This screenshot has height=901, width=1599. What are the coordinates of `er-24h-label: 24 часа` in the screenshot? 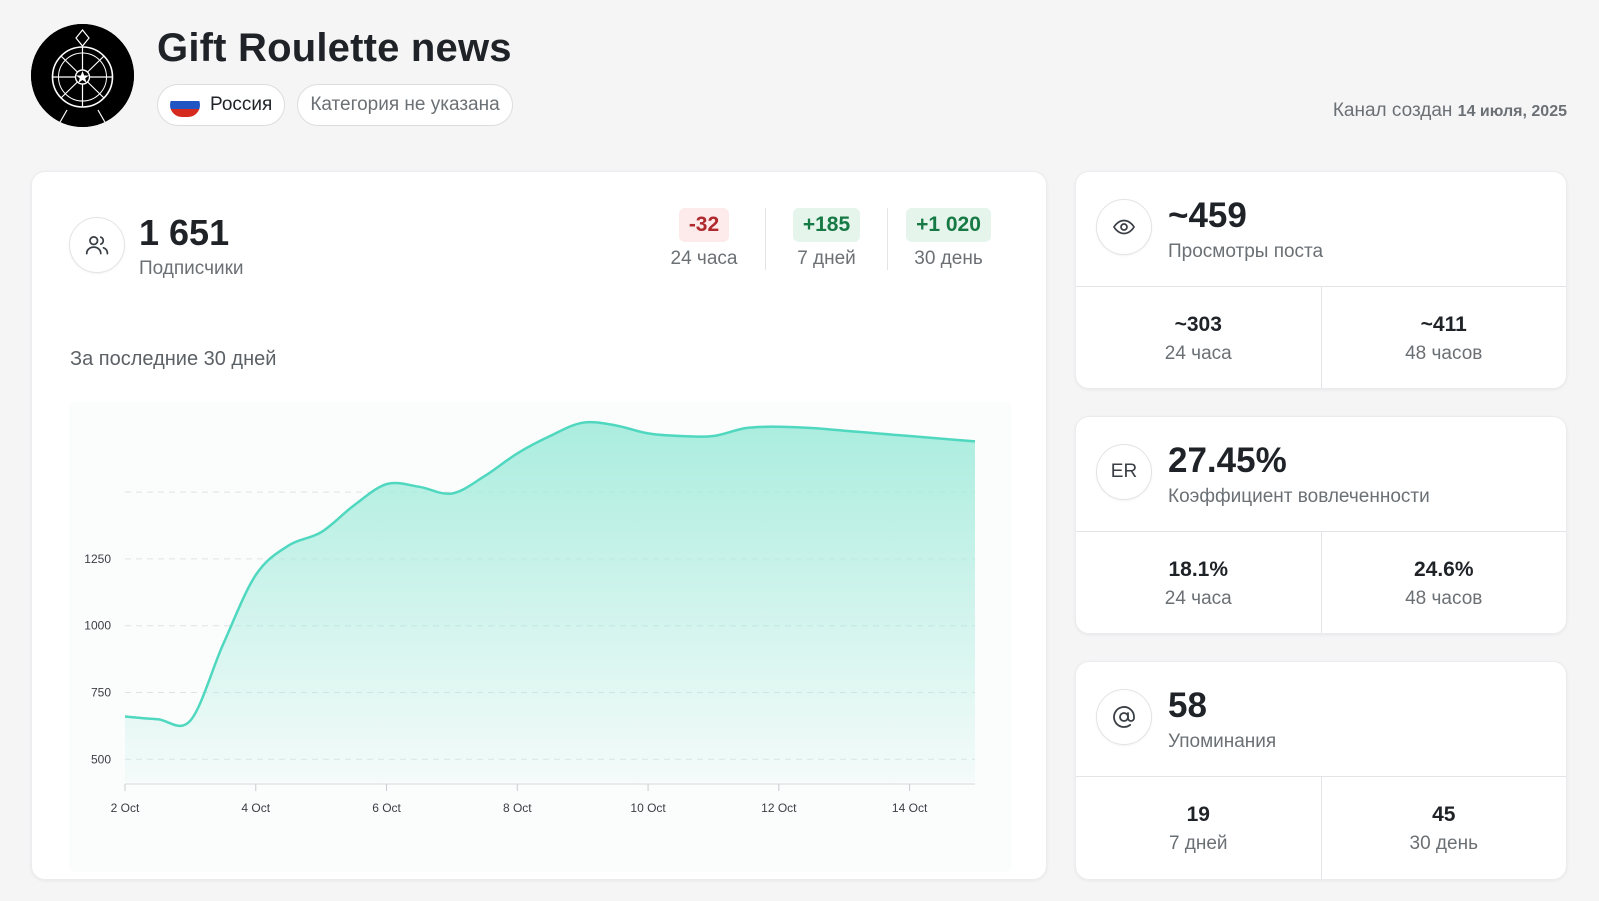 It's located at (1198, 598).